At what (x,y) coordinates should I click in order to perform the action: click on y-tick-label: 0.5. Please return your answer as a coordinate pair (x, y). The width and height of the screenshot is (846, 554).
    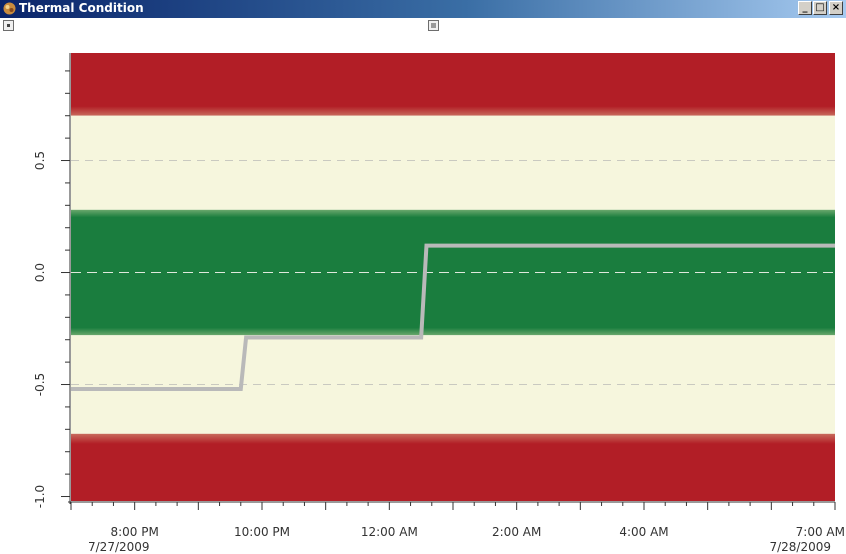
    Looking at the image, I should click on (40, 160).